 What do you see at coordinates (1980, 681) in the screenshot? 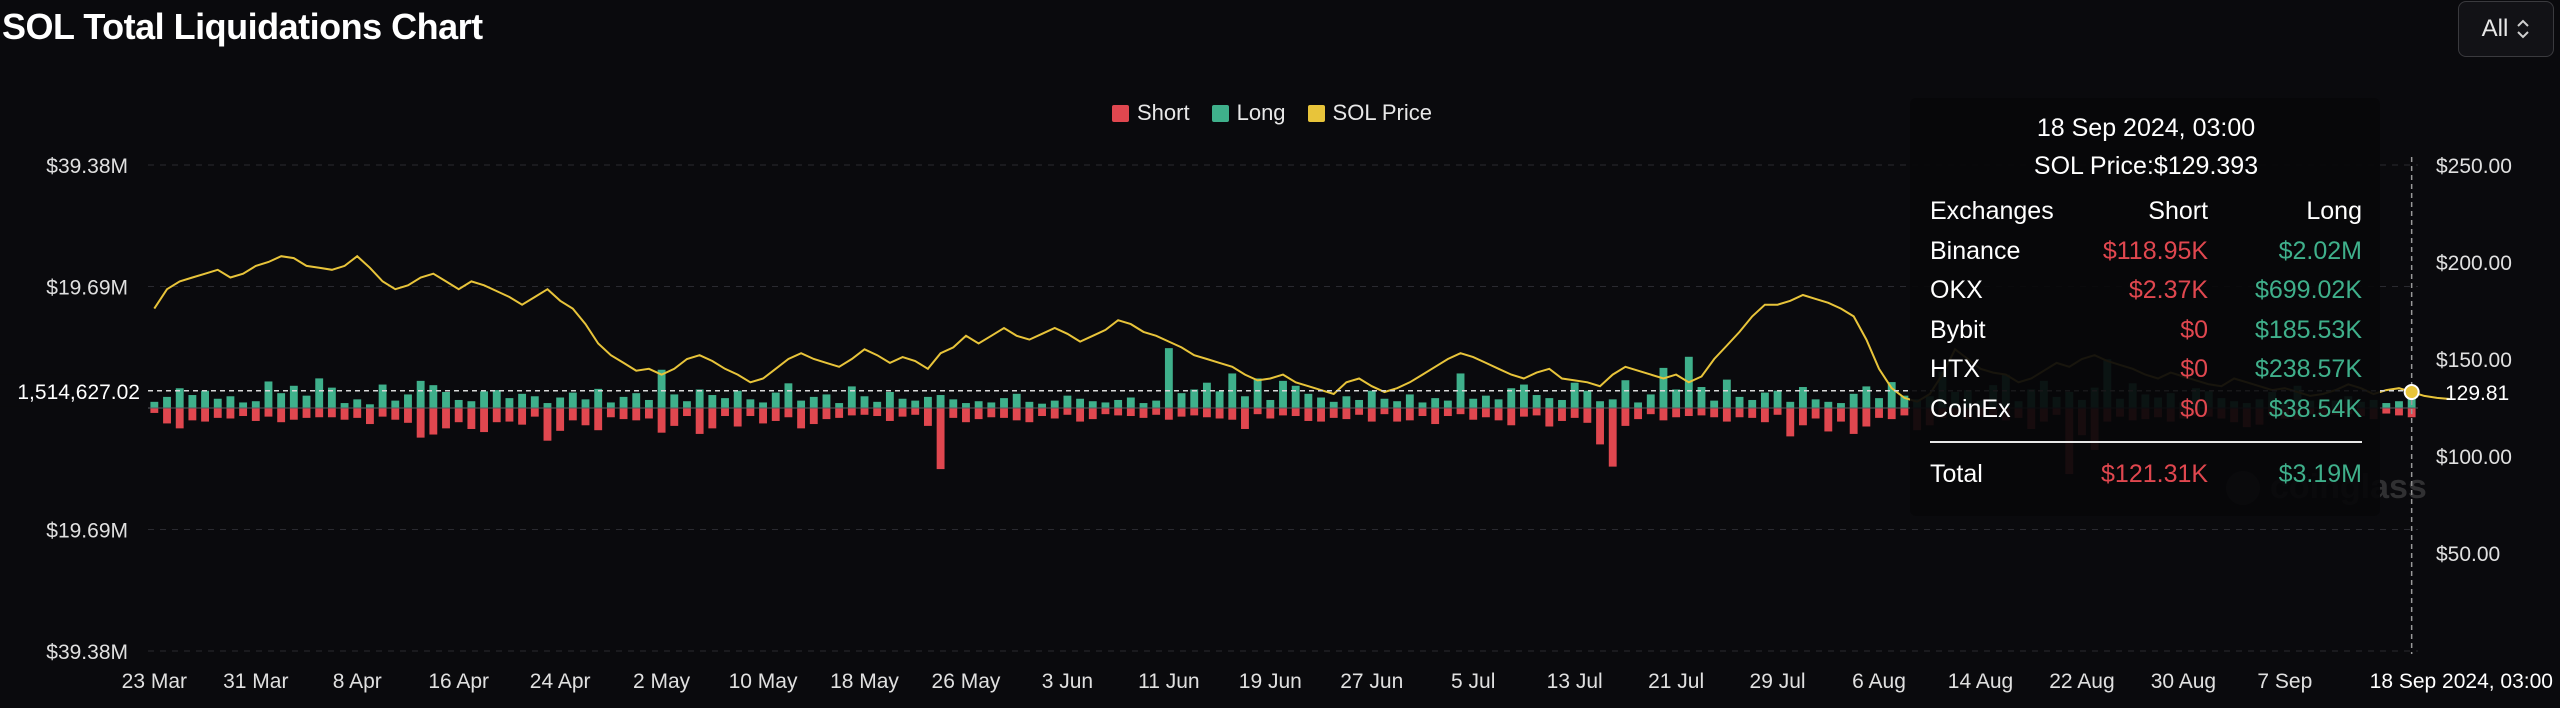
I see `x-tick-label: 14 Aug` at bounding box center [1980, 681].